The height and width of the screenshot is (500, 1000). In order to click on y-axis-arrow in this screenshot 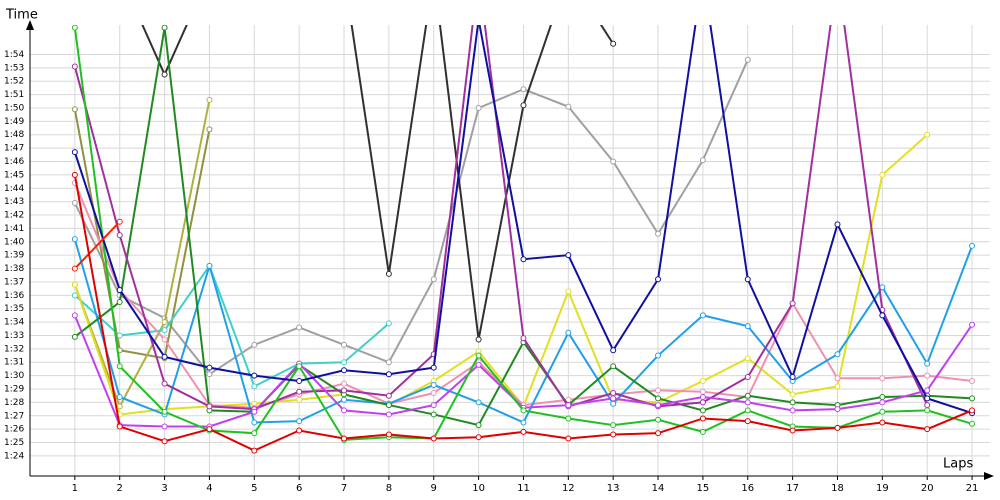, I will do `click(30, 25)`.